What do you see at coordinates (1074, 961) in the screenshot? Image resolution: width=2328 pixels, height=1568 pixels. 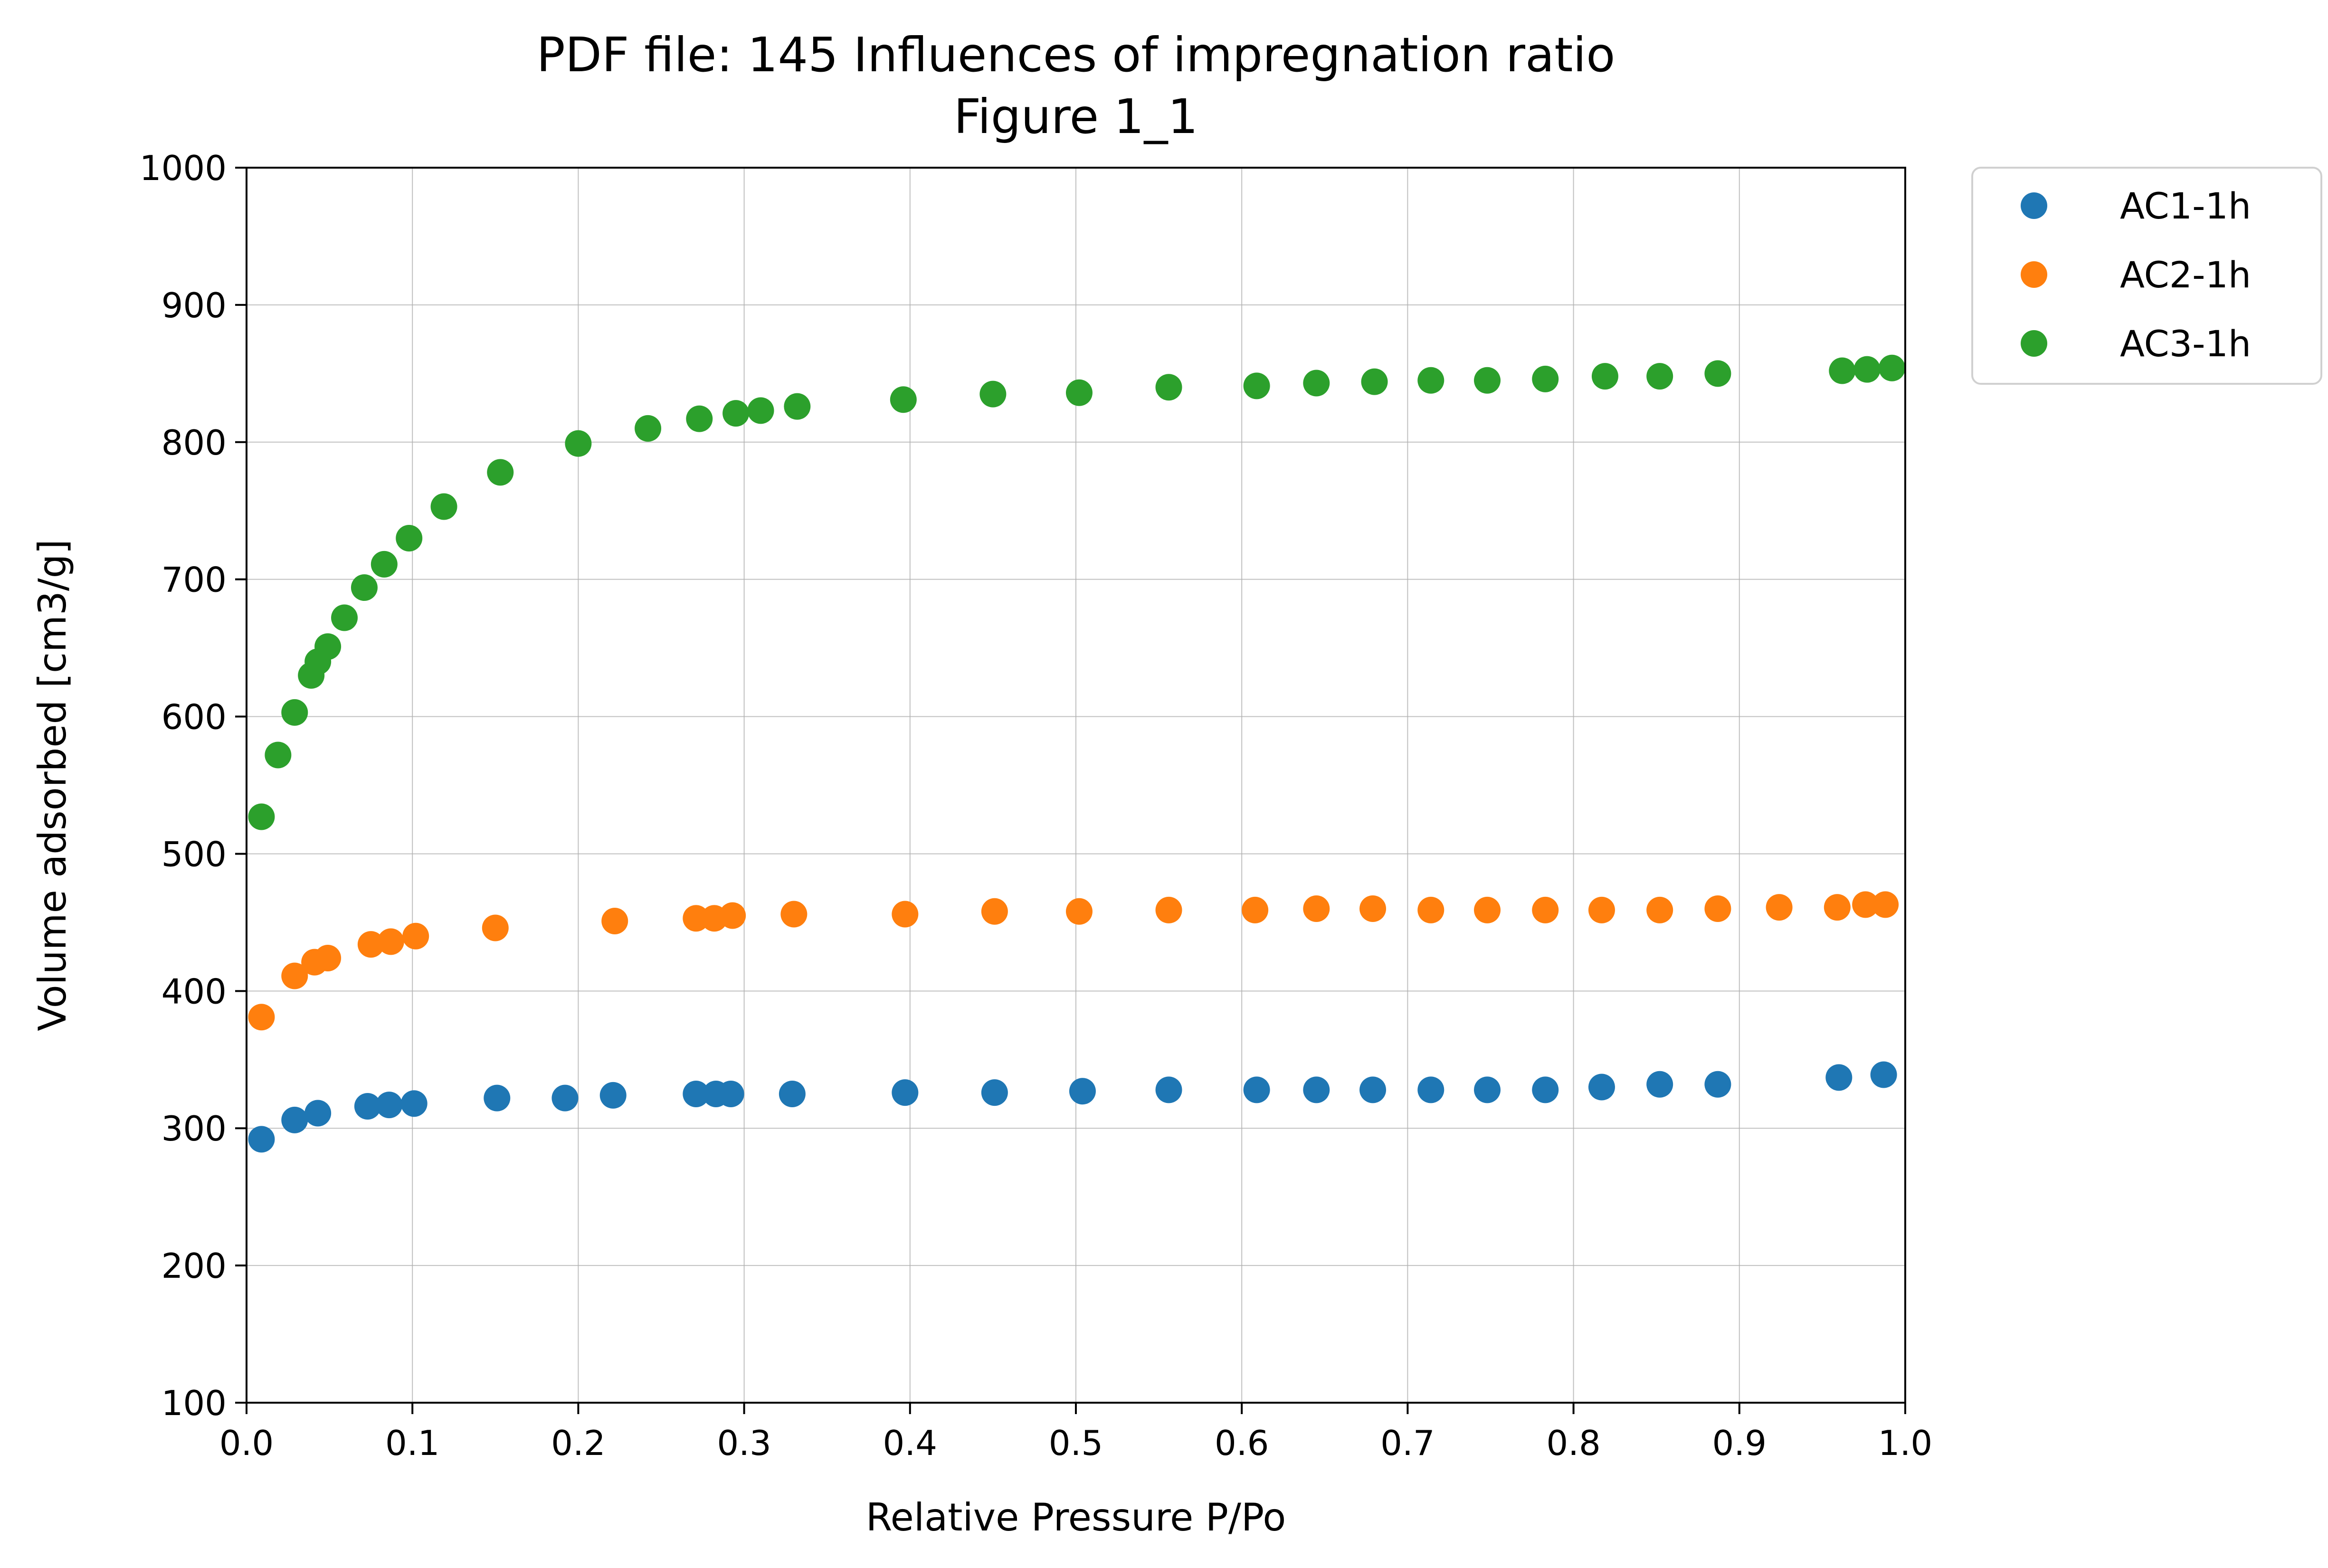 I see `series-AC2-1h` at bounding box center [1074, 961].